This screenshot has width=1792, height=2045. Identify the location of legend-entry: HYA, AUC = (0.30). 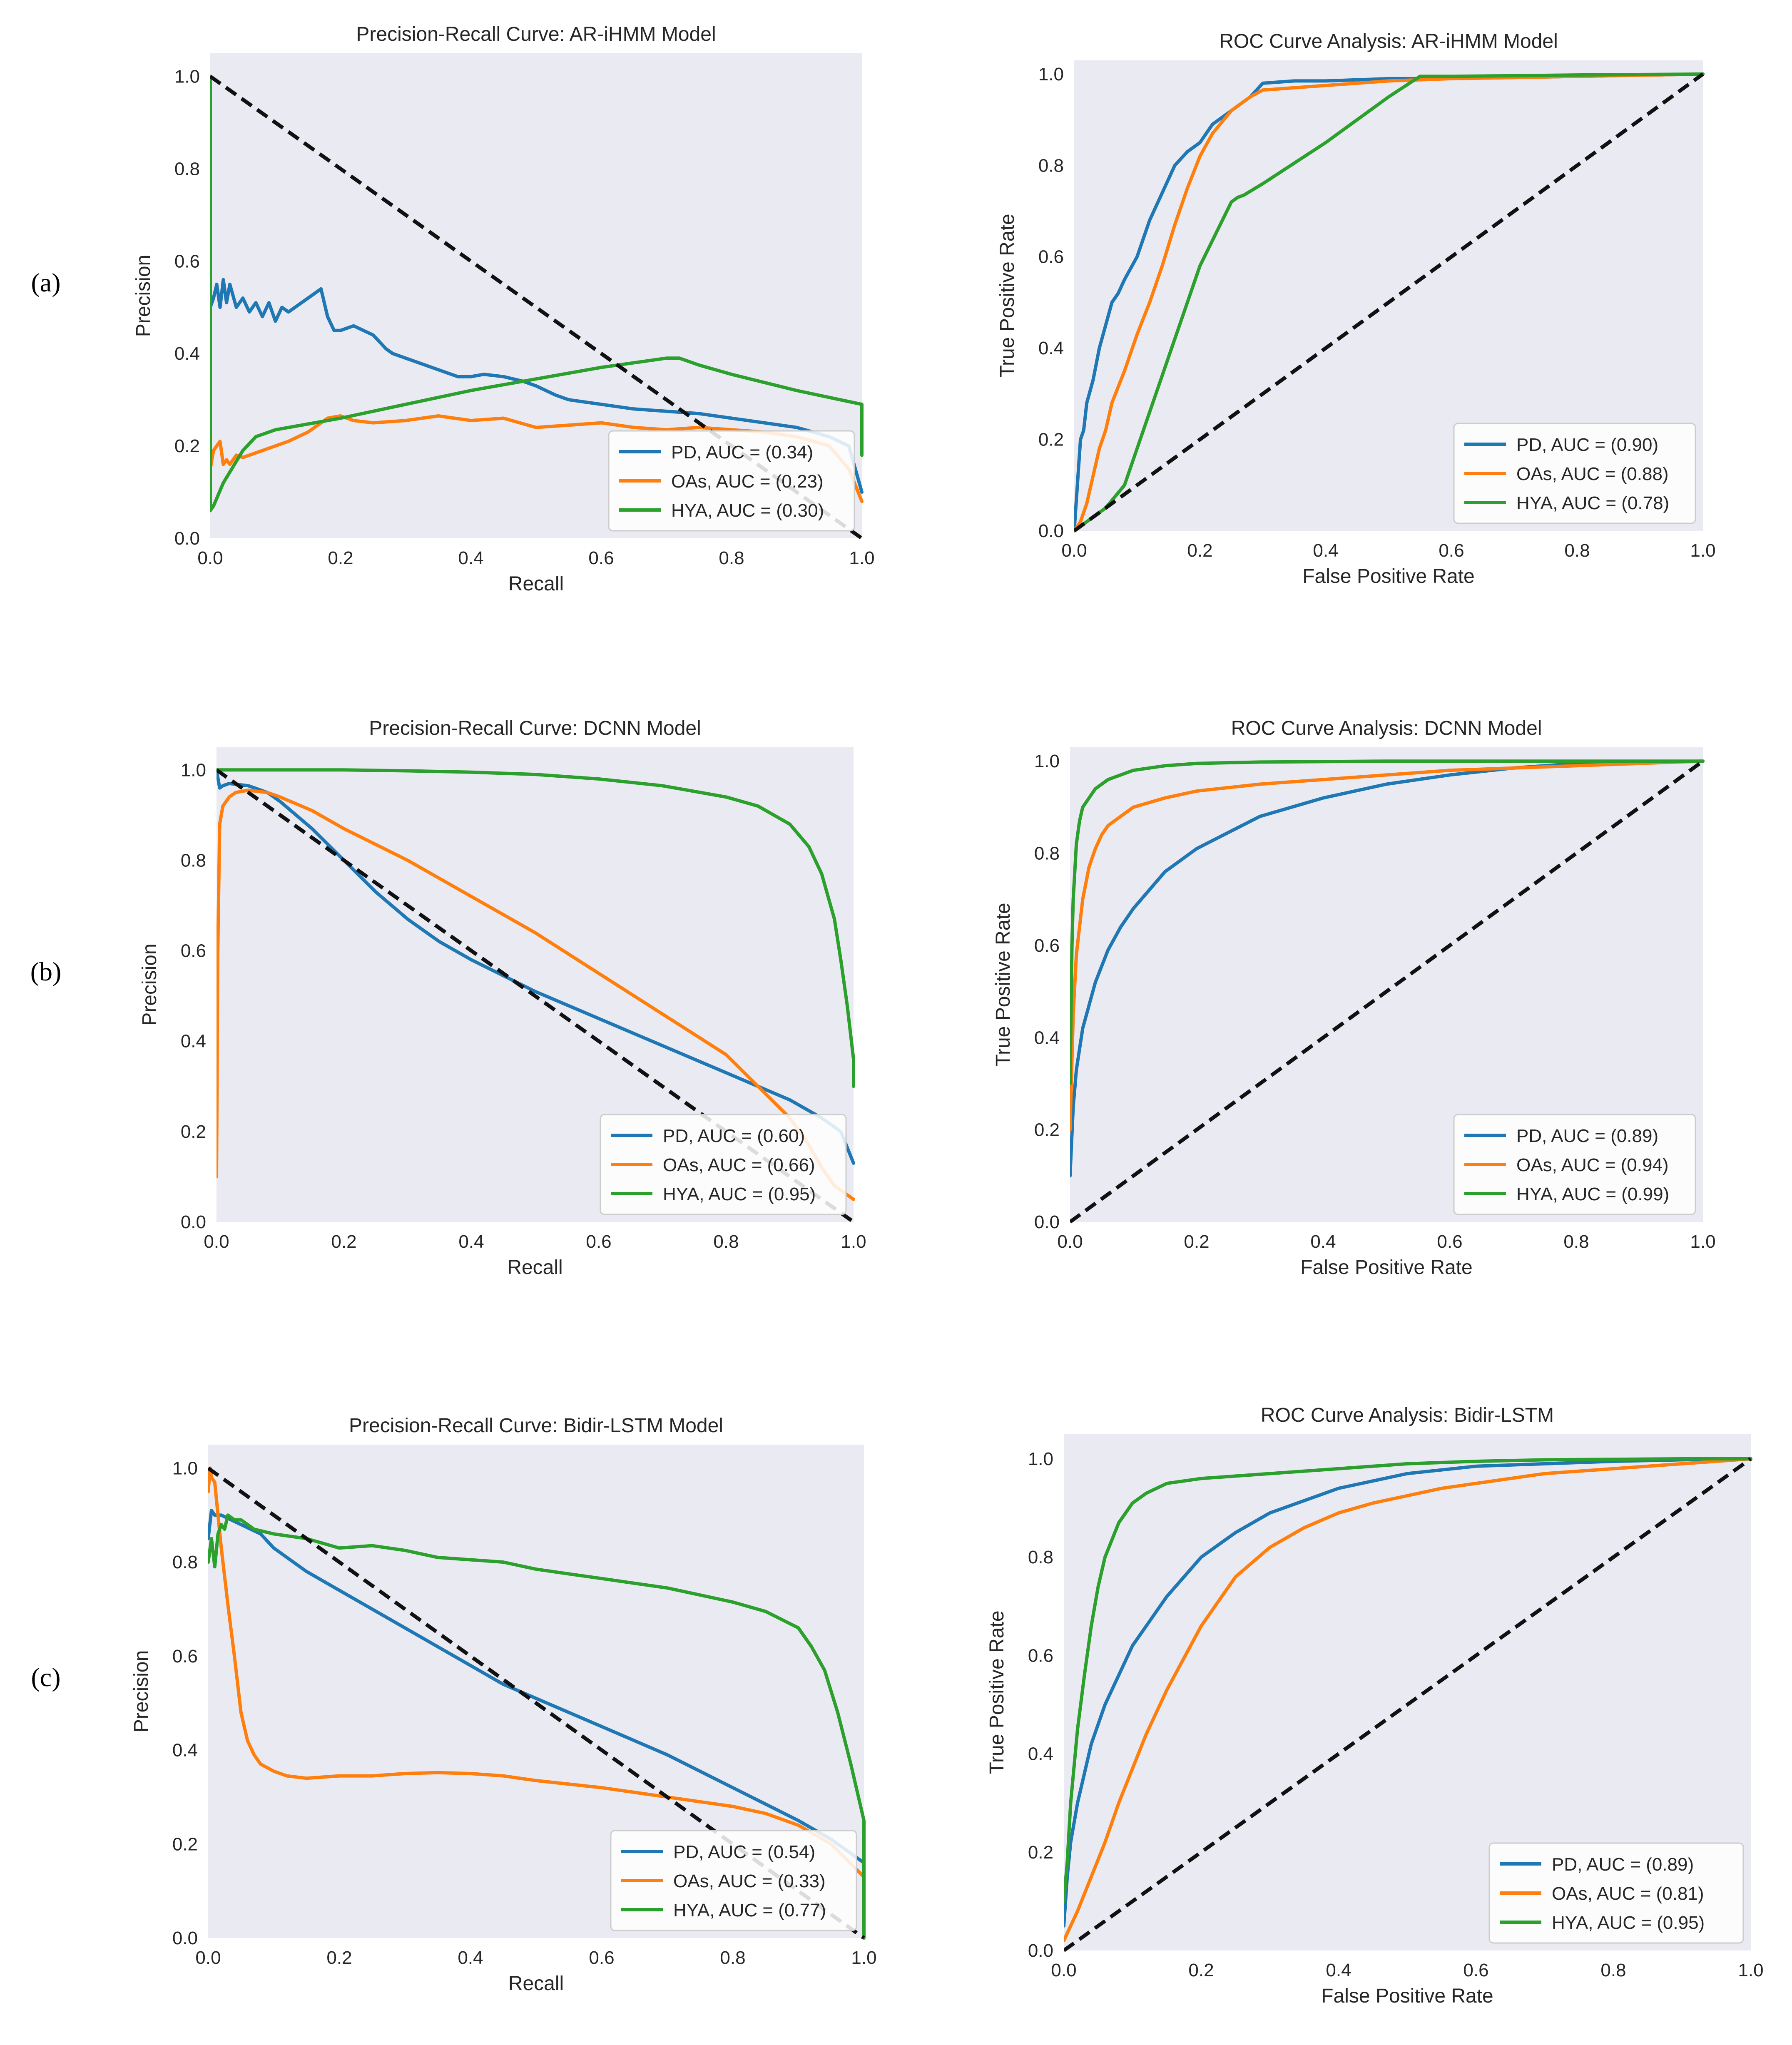
(748, 510).